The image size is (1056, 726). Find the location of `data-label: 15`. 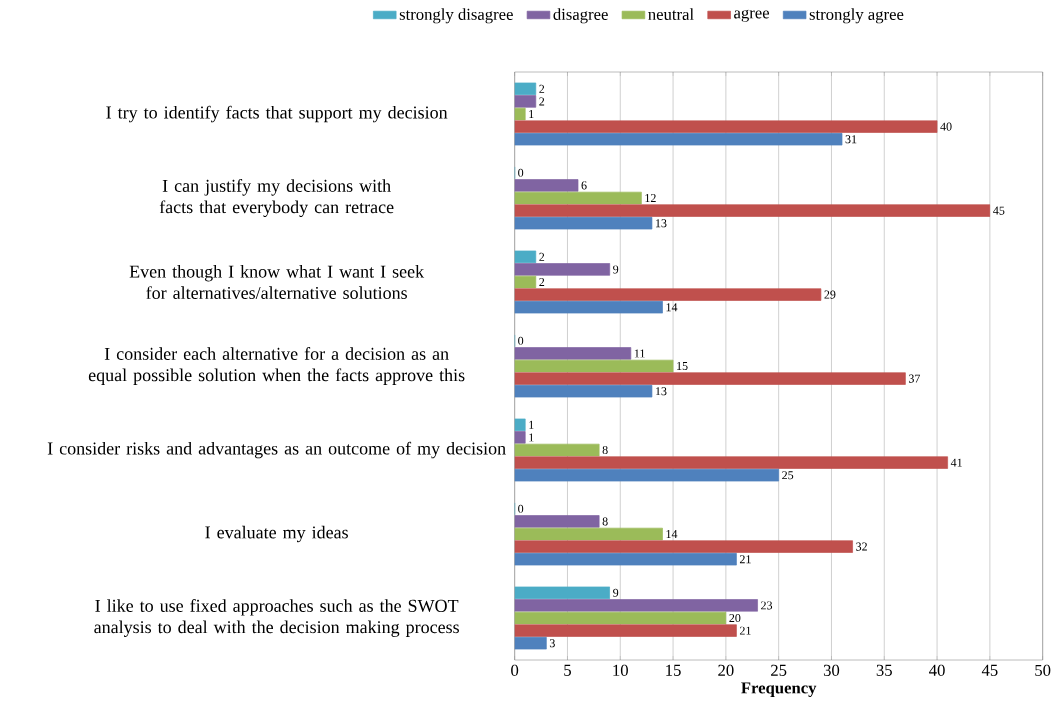

data-label: 15 is located at coordinates (682, 366).